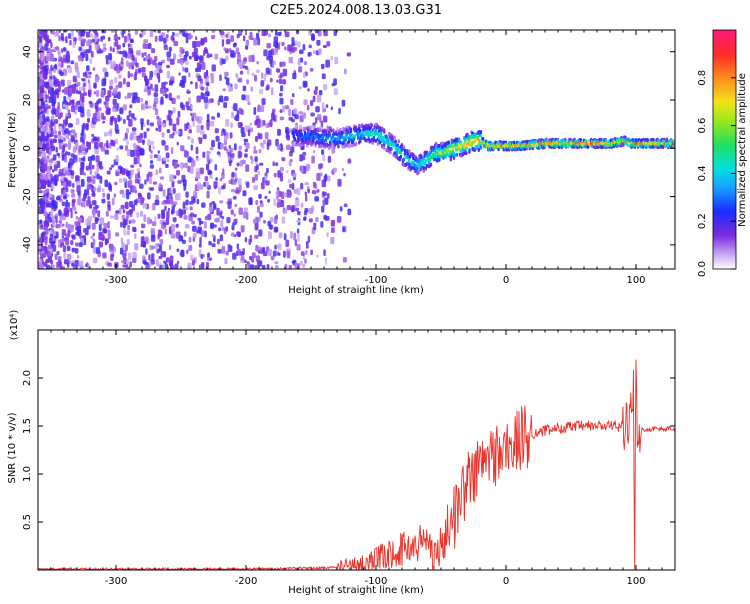  I want to click on snr-x-axis-label: Height of straight line (km), so click(356, 590).